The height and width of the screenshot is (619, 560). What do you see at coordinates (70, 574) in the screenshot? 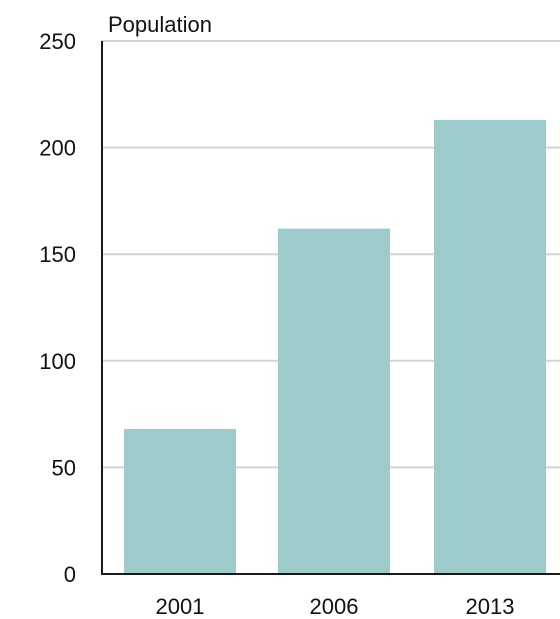
I see `y-tick-label: 0` at bounding box center [70, 574].